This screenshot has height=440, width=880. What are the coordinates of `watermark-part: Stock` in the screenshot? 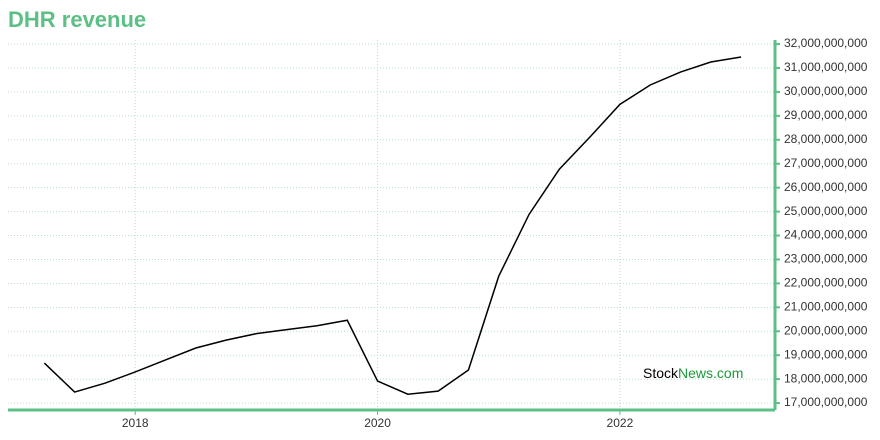 It's located at (661, 373).